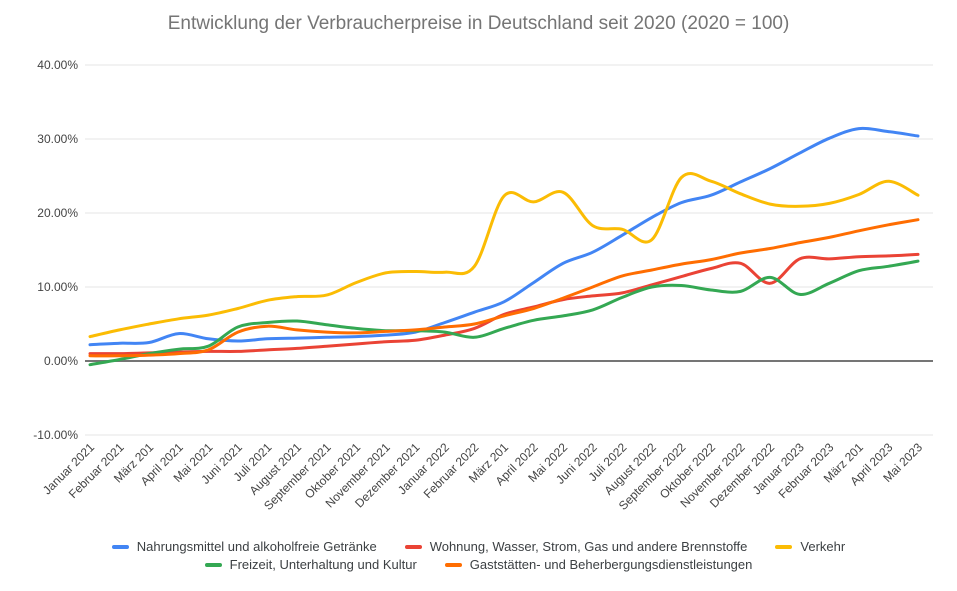 The image size is (957, 591). I want to click on legend-label: Verkehr, so click(823, 546).